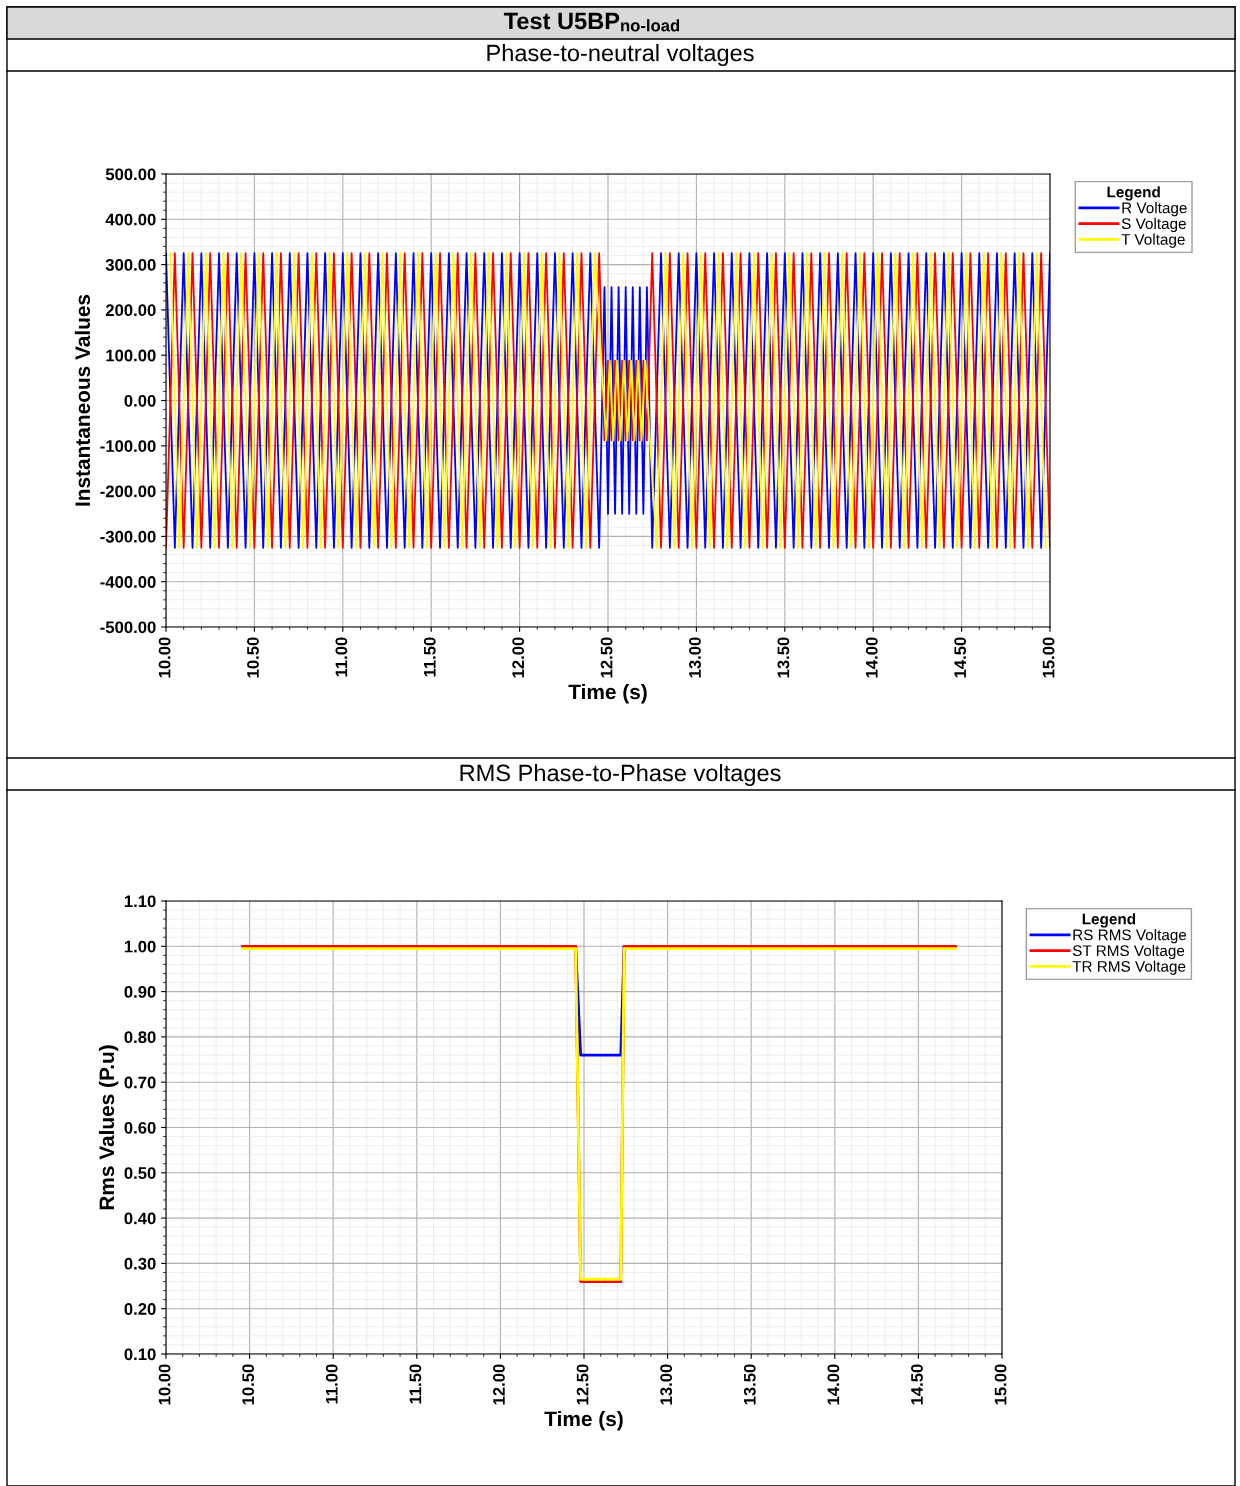 This screenshot has height=1486, width=1240. I want to click on legend-label: RS RMS Voltage, so click(1130, 936).